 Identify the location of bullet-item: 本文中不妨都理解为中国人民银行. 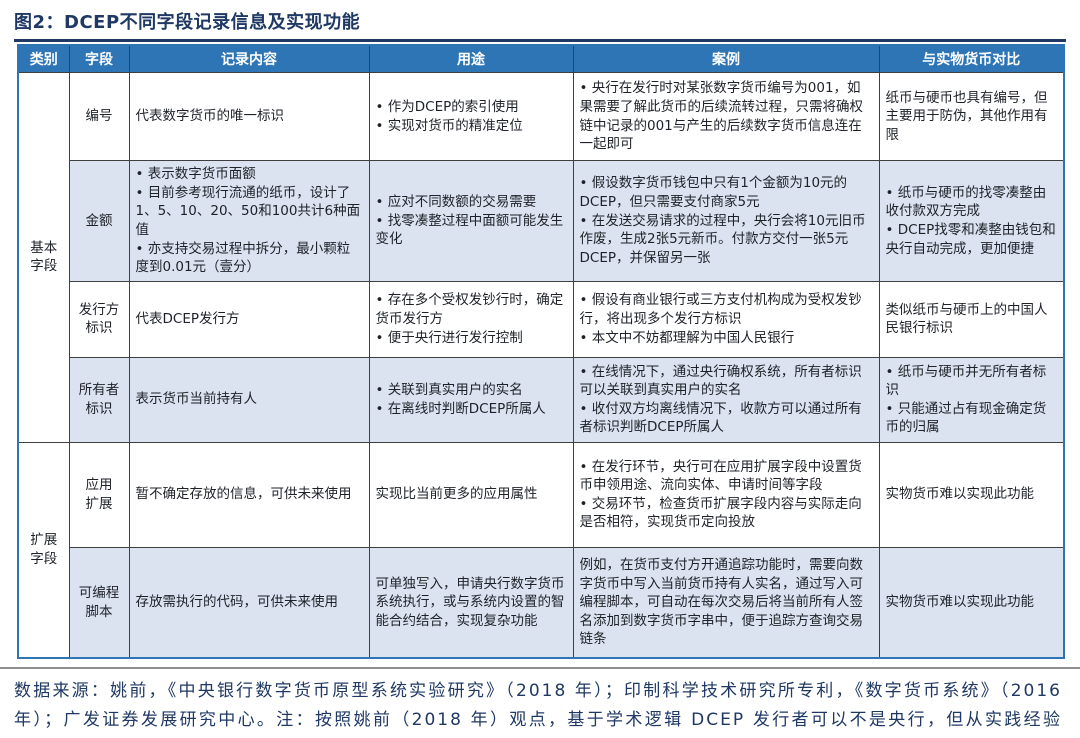
(726, 338).